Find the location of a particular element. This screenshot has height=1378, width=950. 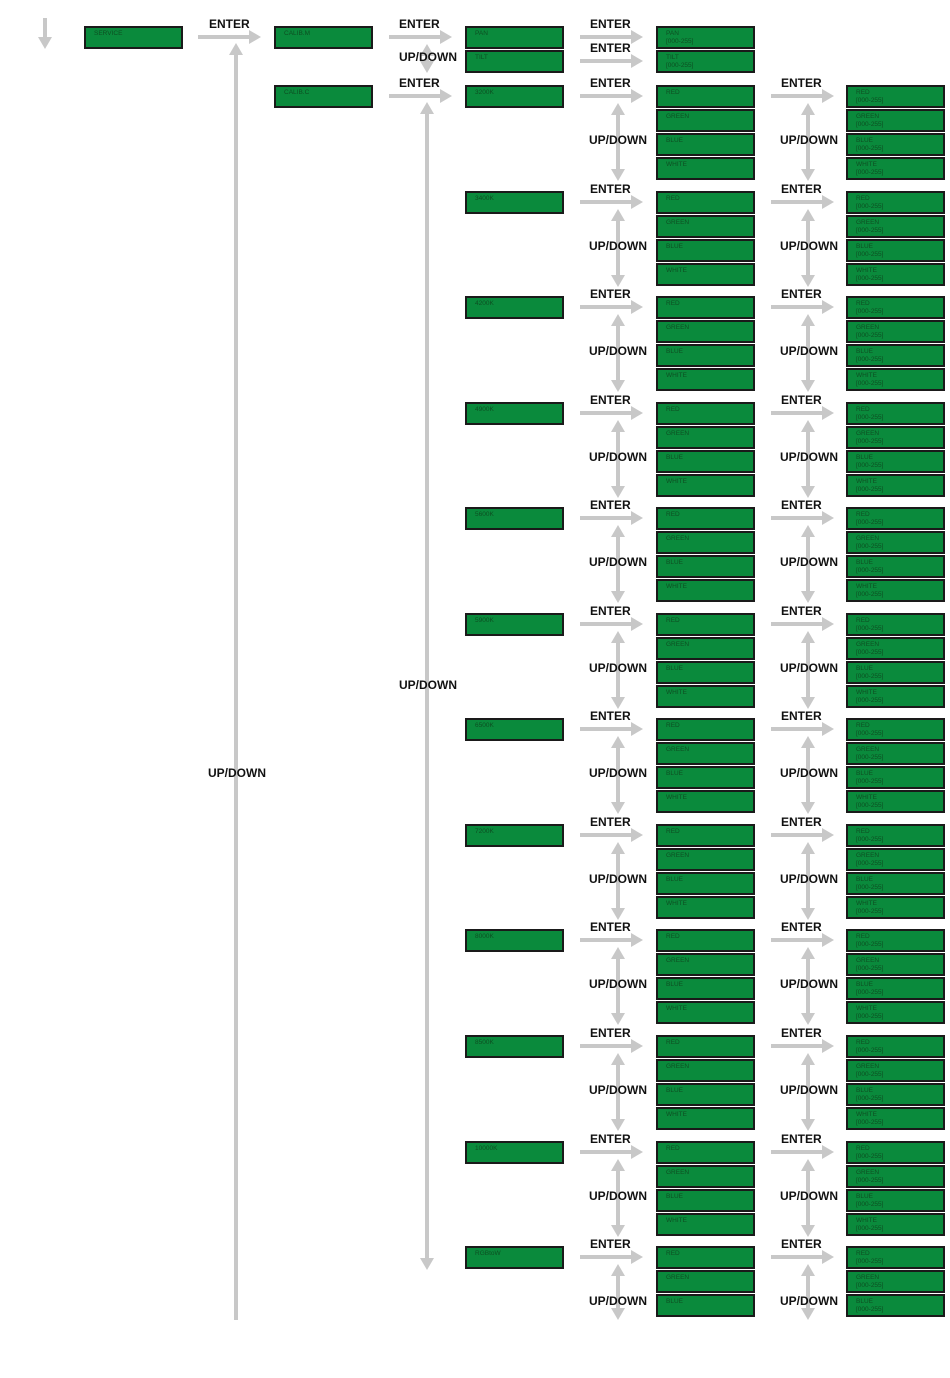

arrow-service-enter-head is located at coordinates (255, 37).